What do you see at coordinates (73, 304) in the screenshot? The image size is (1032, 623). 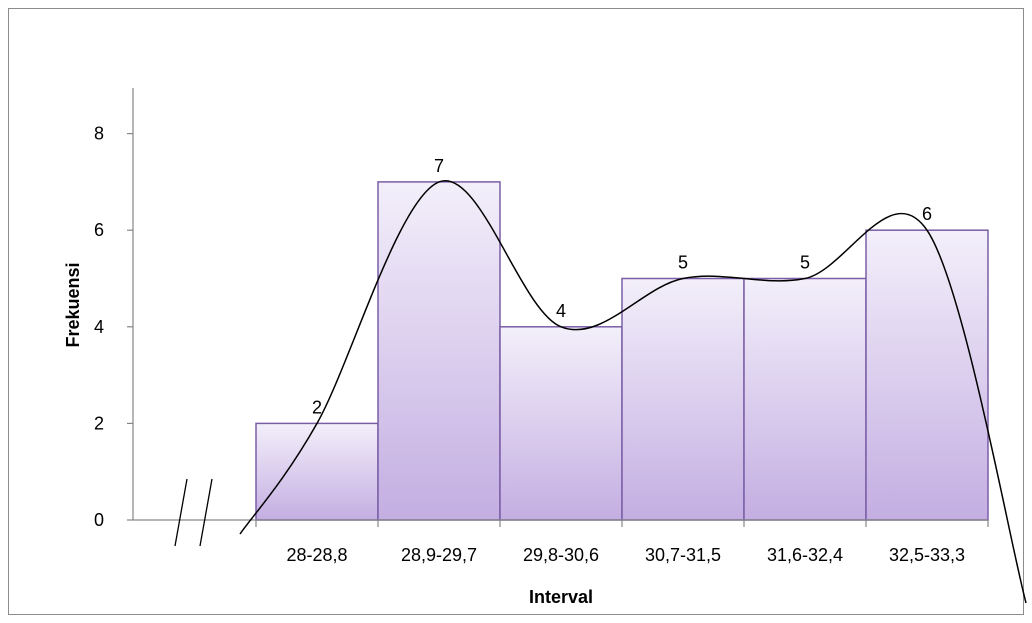 I see `y-axis-title: Frekuensi` at bounding box center [73, 304].